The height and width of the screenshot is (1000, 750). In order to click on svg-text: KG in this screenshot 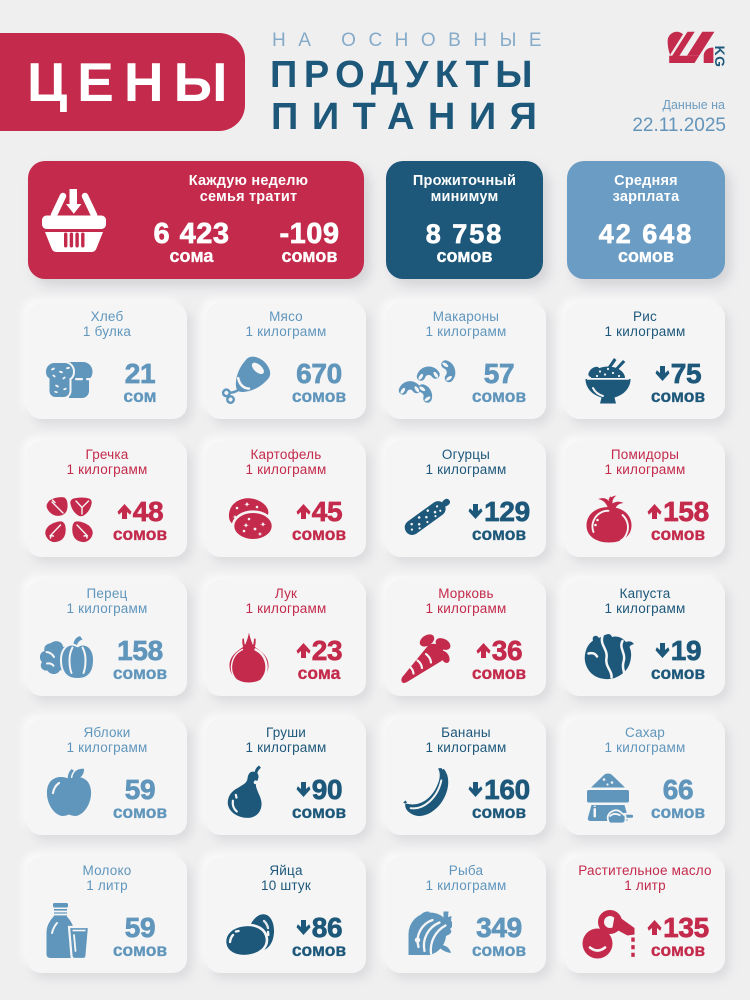, I will do `click(720, 57)`.